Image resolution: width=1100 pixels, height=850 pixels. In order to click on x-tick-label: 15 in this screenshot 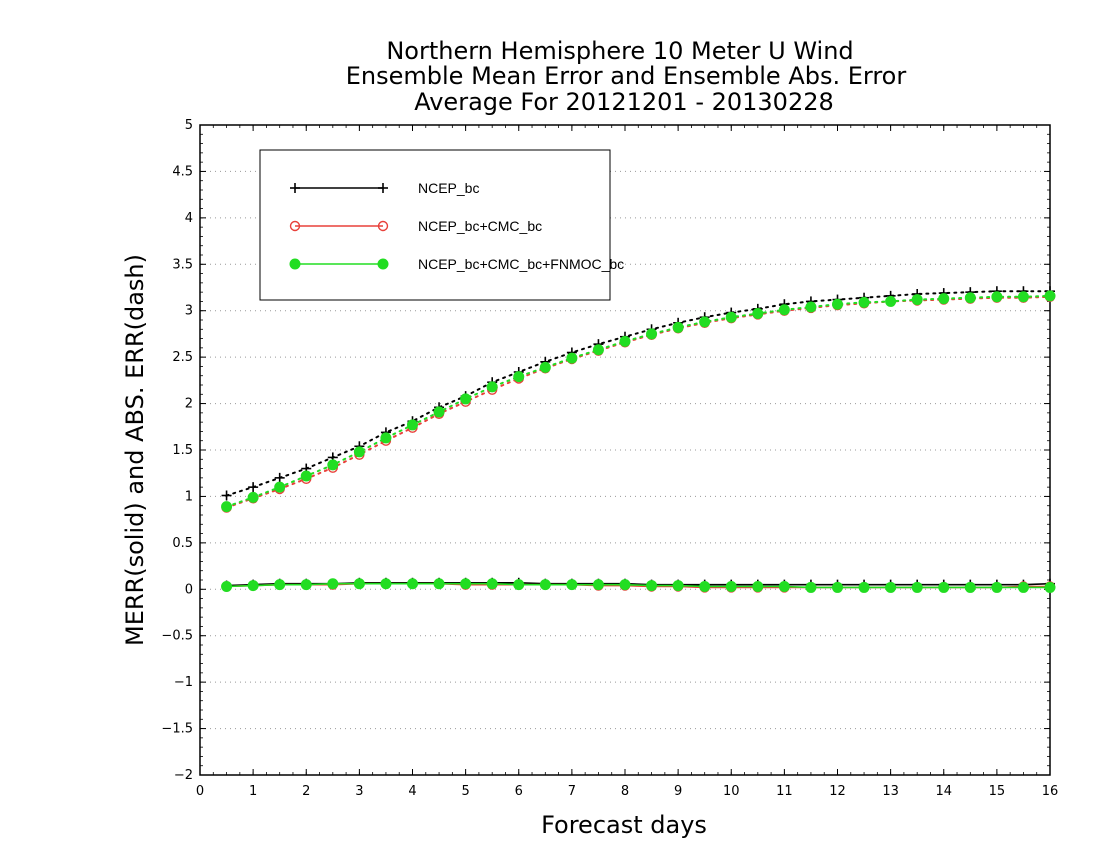, I will do `click(997, 791)`.